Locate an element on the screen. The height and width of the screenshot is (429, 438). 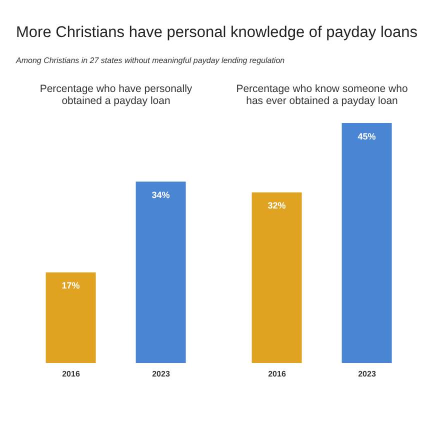
data-label: 45% is located at coordinates (367, 136).